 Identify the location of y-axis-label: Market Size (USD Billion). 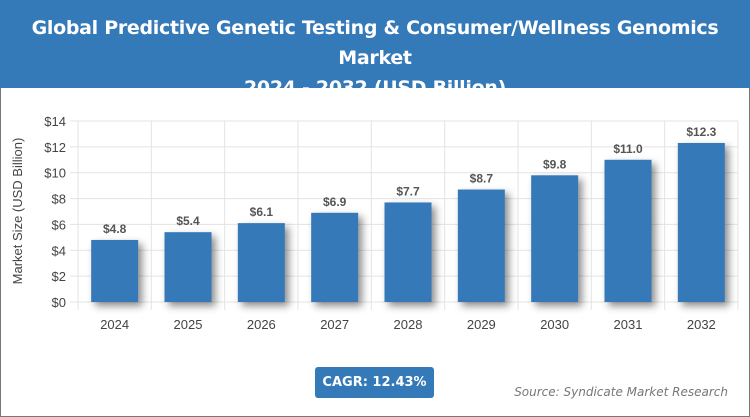
(17, 211).